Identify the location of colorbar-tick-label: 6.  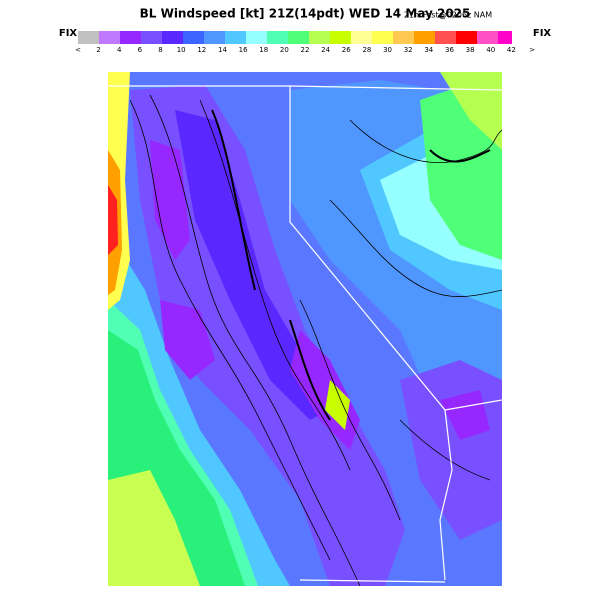
(140, 50).